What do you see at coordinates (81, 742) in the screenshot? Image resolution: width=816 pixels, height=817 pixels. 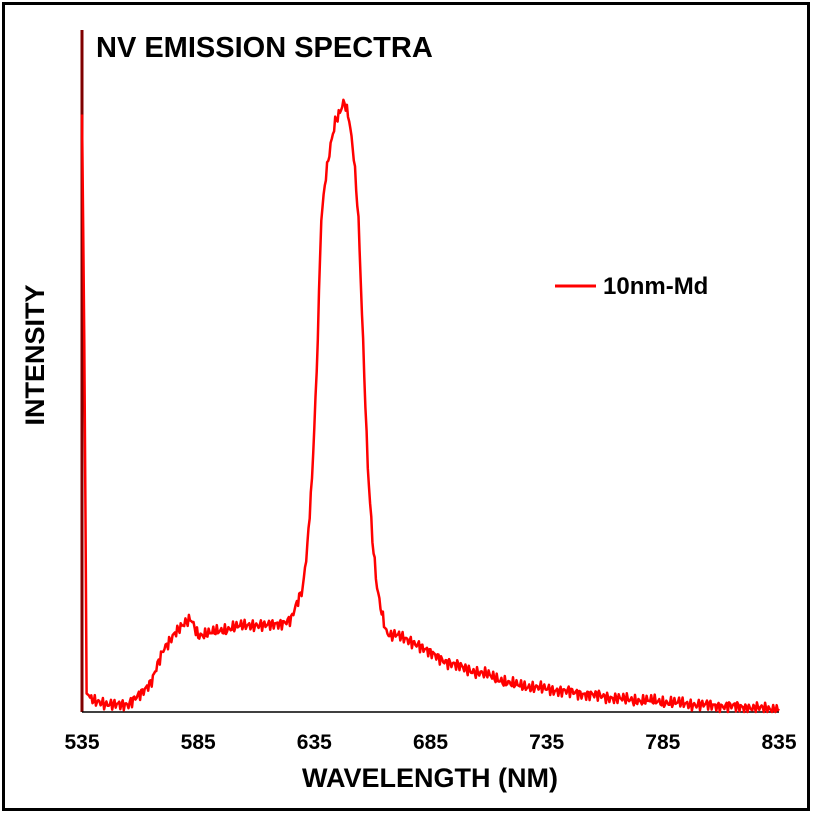 I see `x-tick-label-535: 535` at bounding box center [81, 742].